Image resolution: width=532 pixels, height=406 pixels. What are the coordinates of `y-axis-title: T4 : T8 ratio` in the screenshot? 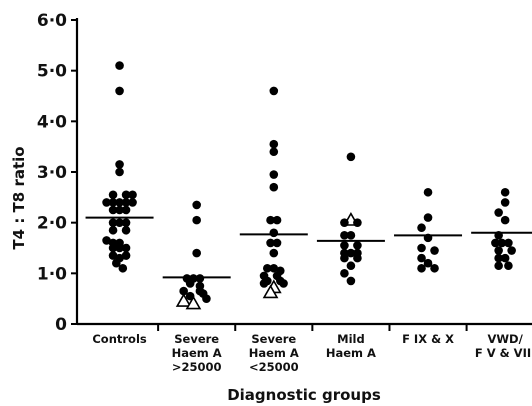 It's located at (19, 197).